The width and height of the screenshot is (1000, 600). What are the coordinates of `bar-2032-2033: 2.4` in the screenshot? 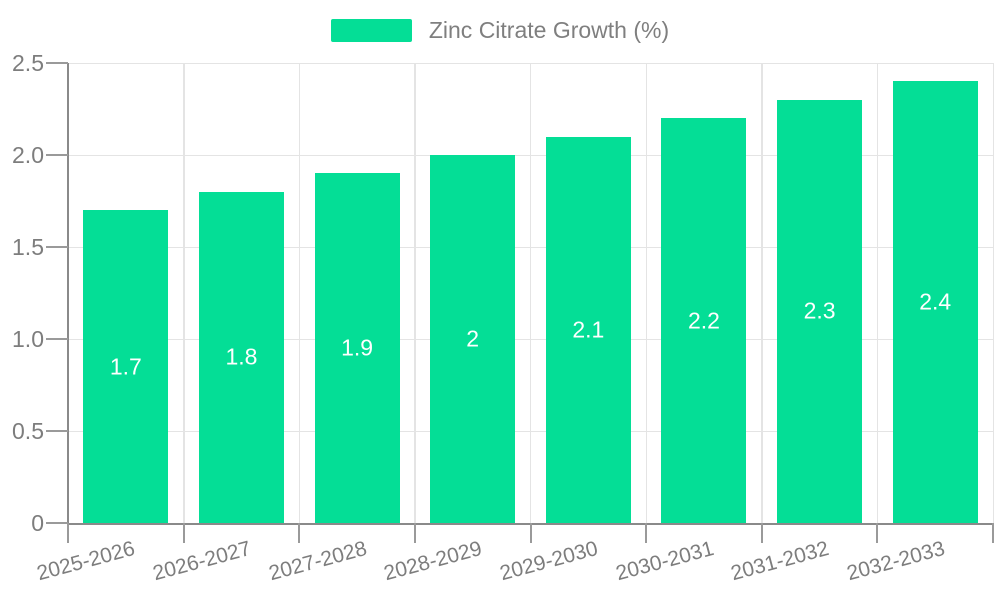 It's located at (935, 302).